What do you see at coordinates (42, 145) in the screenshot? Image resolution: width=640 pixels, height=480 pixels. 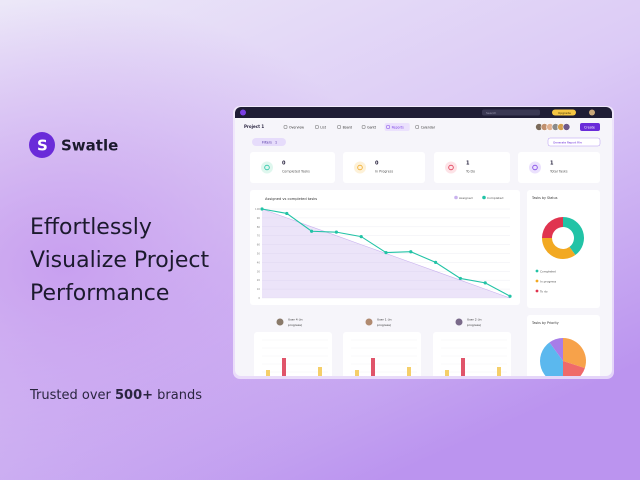 I see `logo-icon` at bounding box center [42, 145].